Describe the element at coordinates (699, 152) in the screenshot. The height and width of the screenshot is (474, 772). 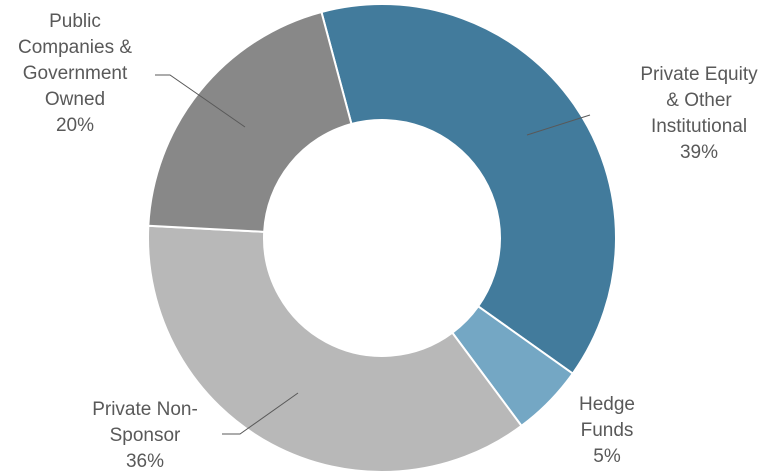
I see `slice-value-label: 39%` at that location.